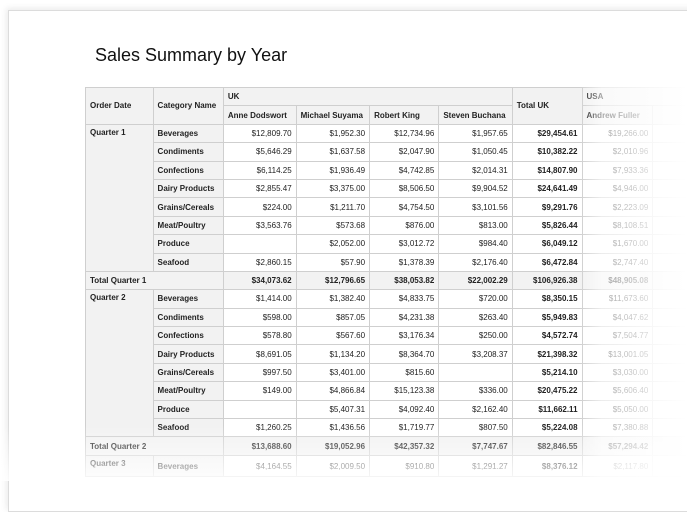  Describe the element at coordinates (188, 106) in the screenshot. I see `header-category: Category Name` at that location.